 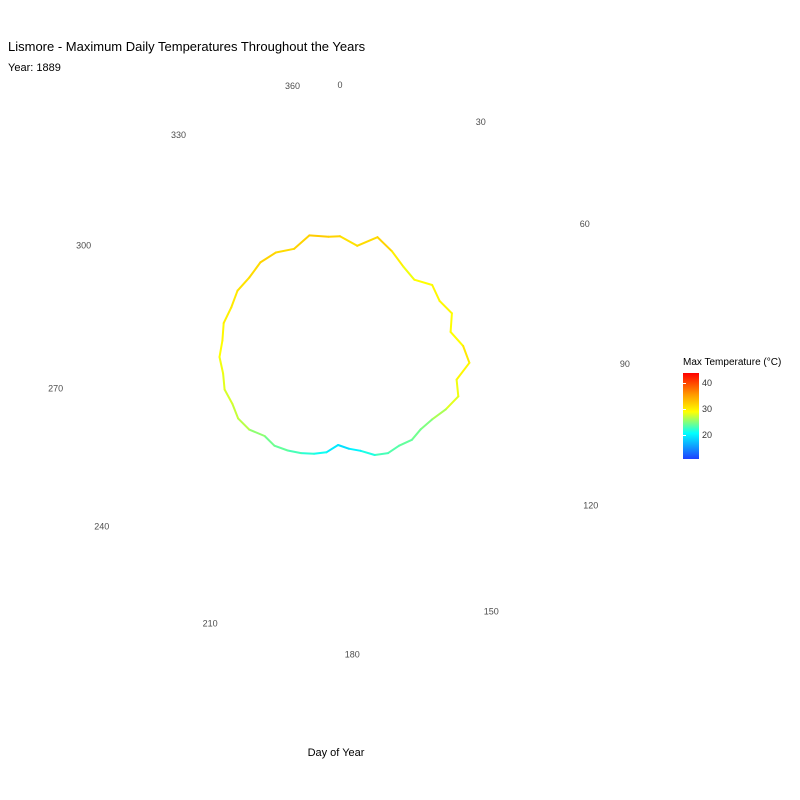 What do you see at coordinates (34, 68) in the screenshot?
I see `chart-subtitle: Year: 1889` at bounding box center [34, 68].